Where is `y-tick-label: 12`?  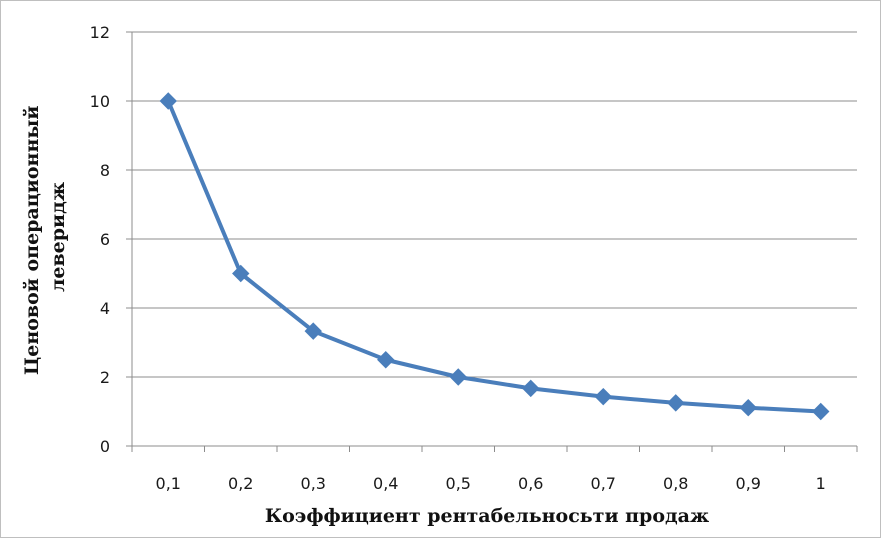
y-tick-label: 12 is located at coordinates (100, 32).